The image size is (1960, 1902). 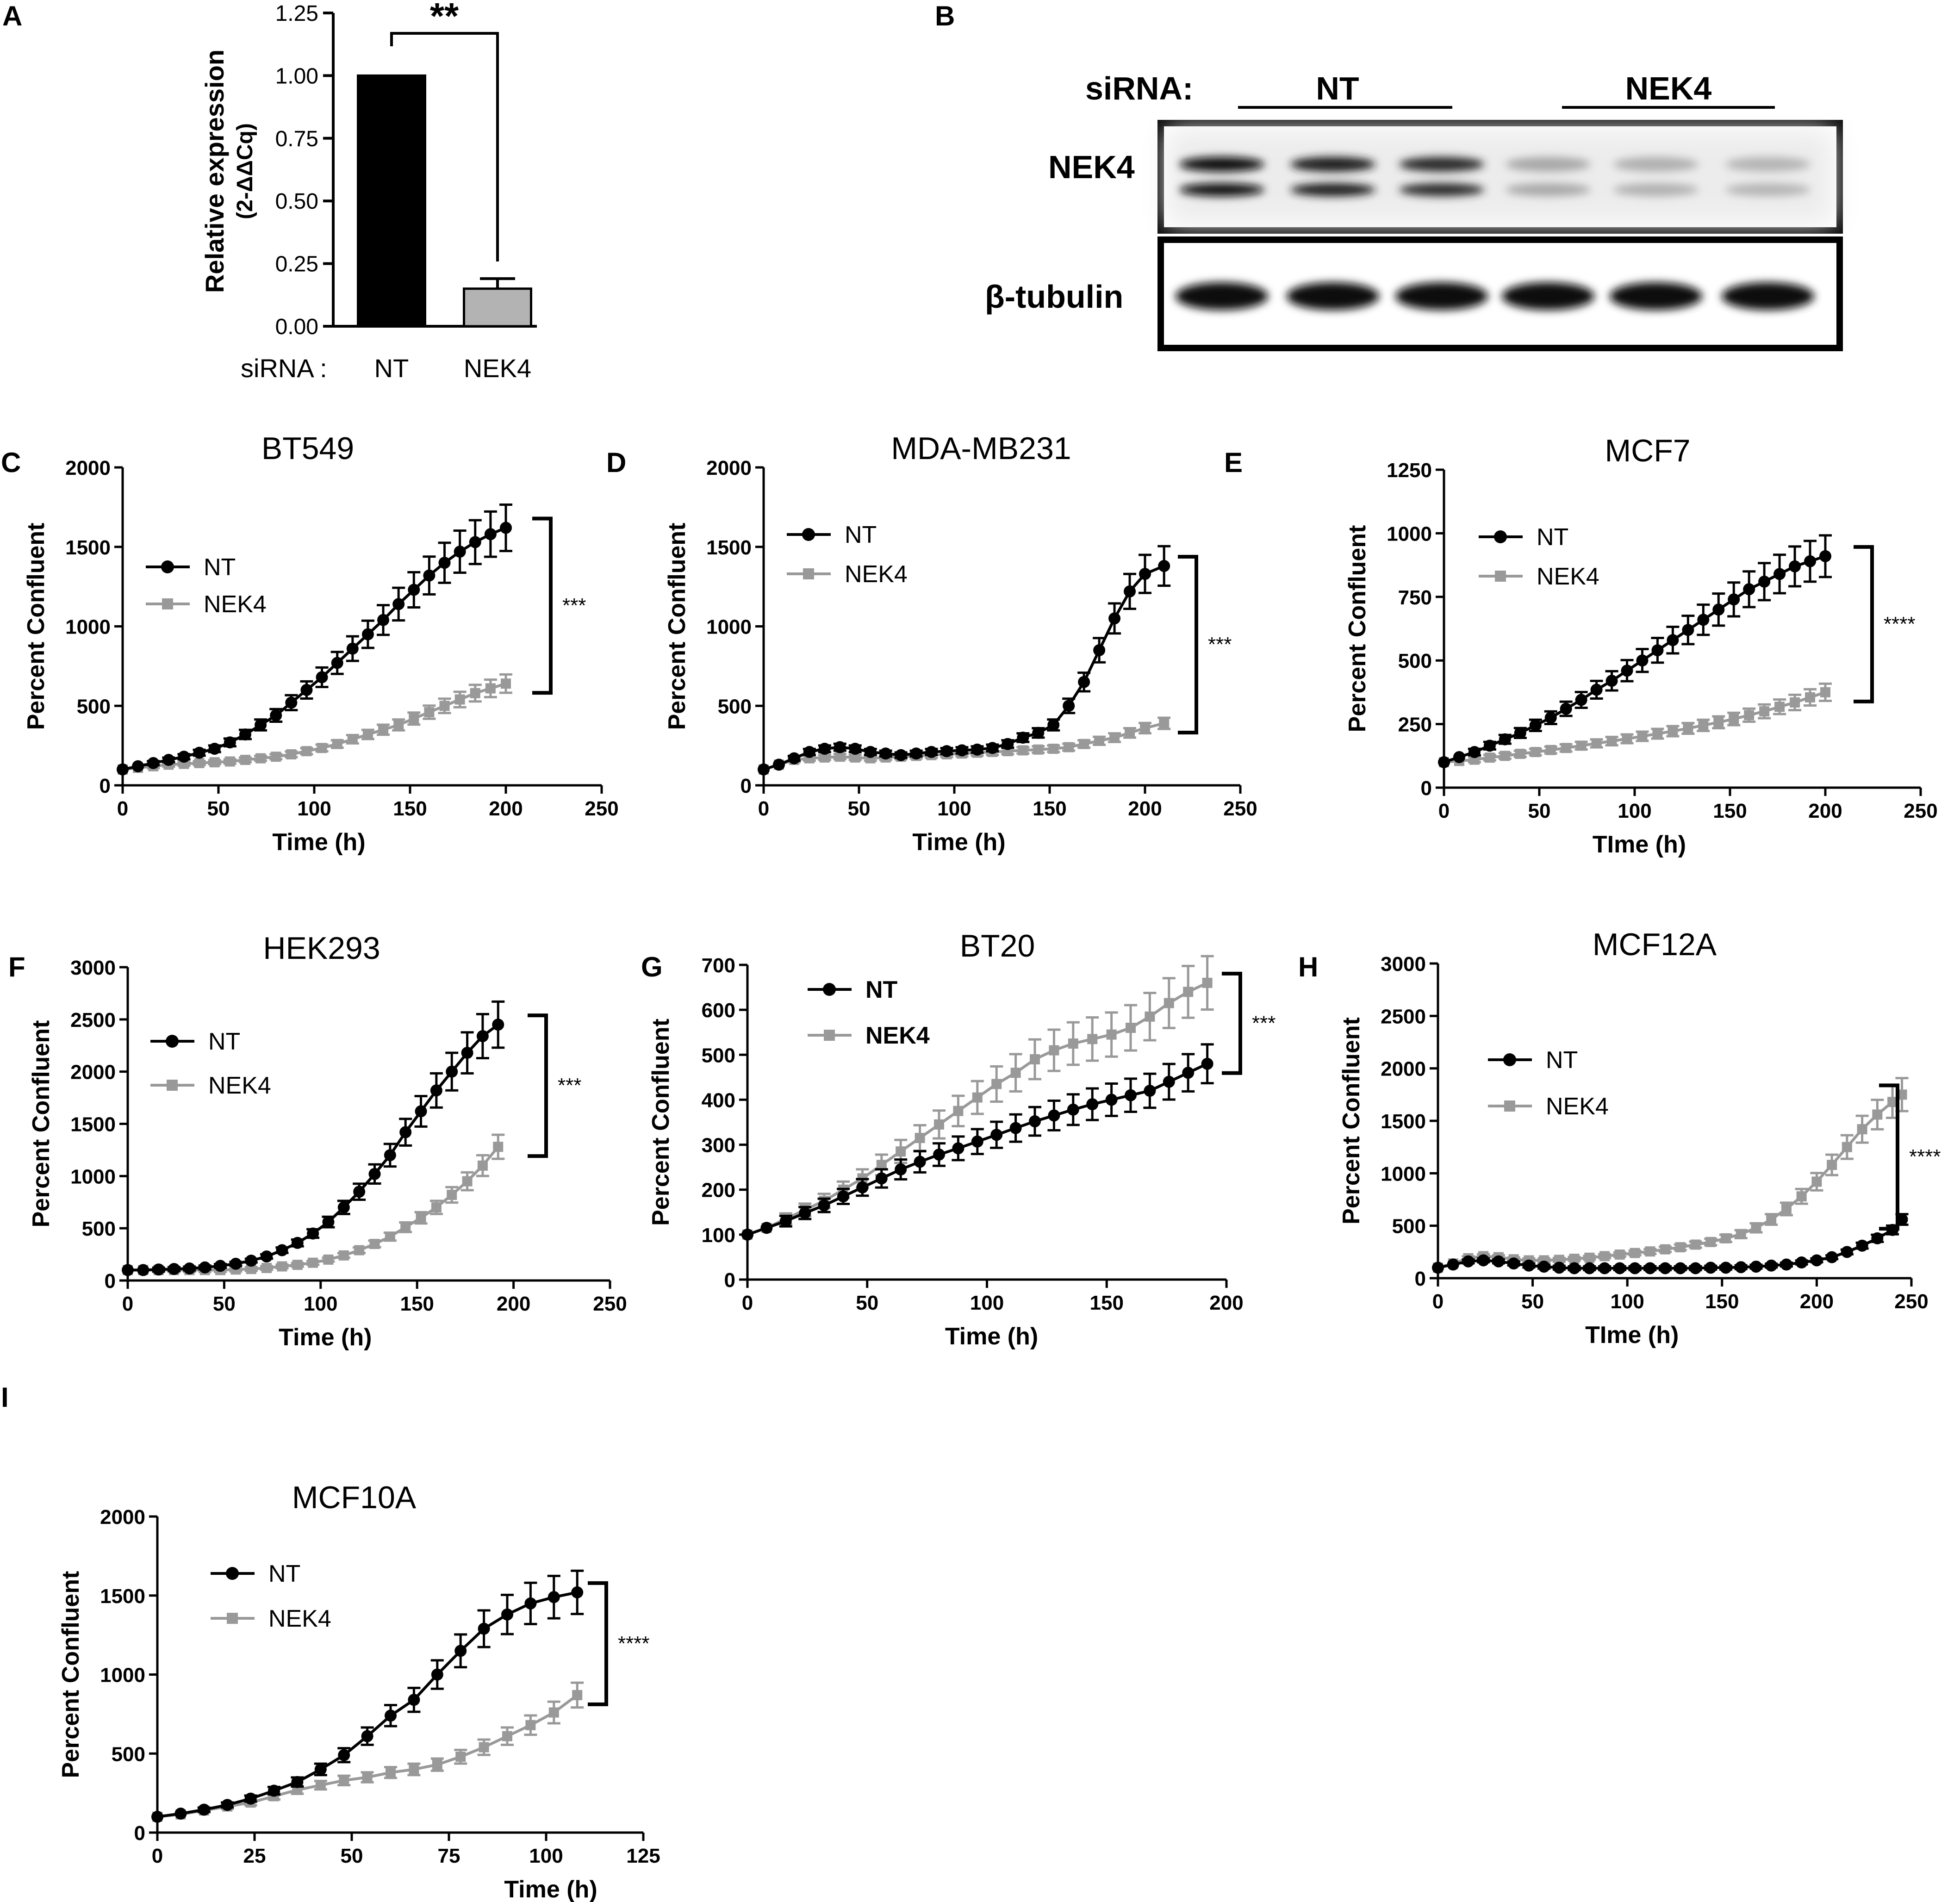 I want to click on chart-title: BT20, so click(x=997, y=945).